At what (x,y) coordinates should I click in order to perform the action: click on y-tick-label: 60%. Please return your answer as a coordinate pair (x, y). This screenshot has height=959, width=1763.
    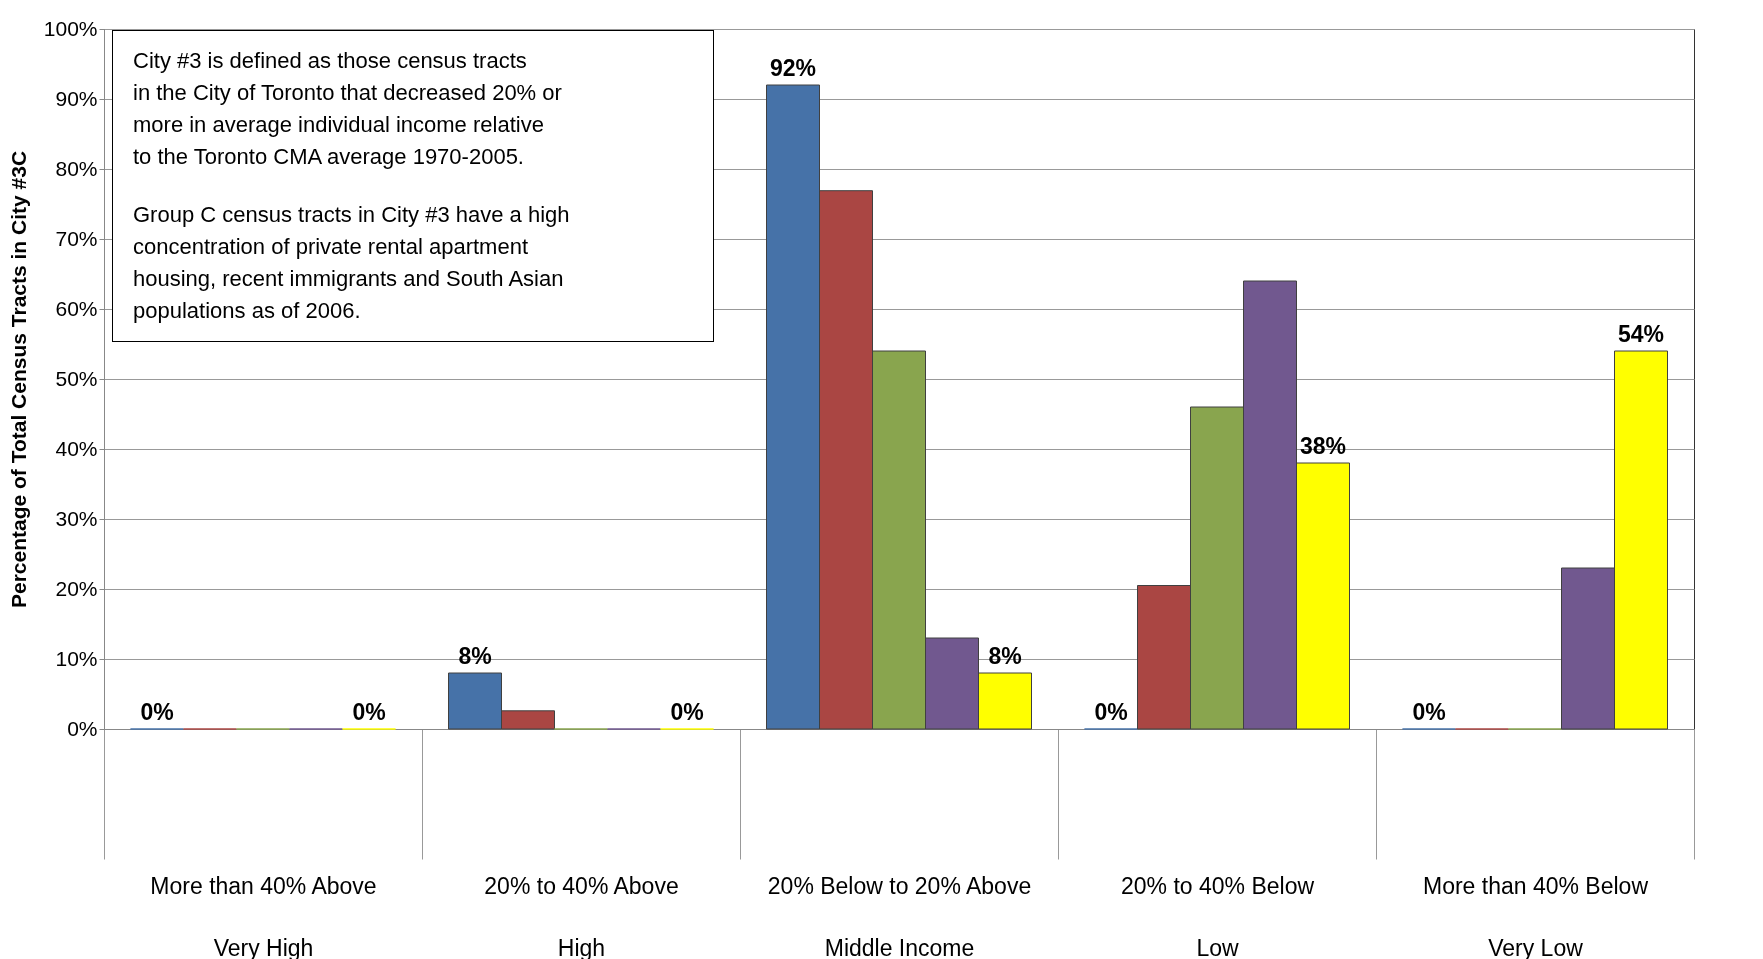
    Looking at the image, I should click on (76, 308).